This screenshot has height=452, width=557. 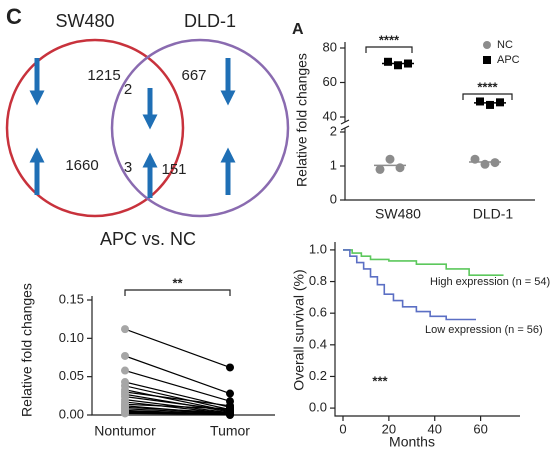 What do you see at coordinates (128, 167) in the screenshot?
I see `region-count: 3` at bounding box center [128, 167].